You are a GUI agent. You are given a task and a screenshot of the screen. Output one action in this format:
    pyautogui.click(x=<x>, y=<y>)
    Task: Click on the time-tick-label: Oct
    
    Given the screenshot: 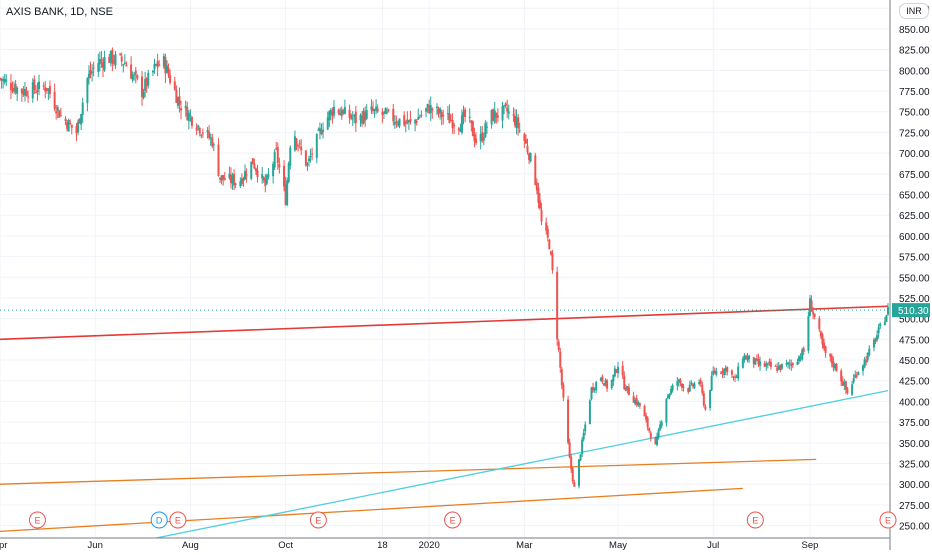 What is the action you would take?
    pyautogui.click(x=285, y=545)
    